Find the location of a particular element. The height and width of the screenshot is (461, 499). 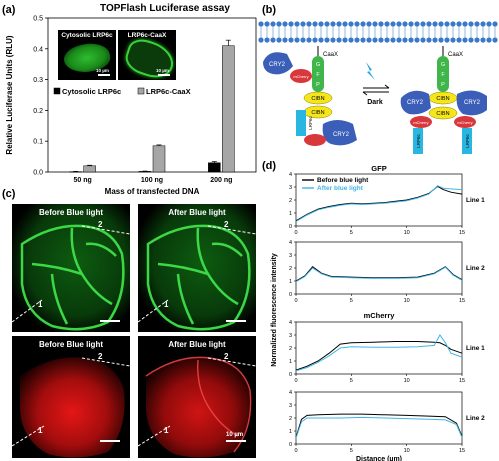

left-gfp-letter-p: P is located at coordinates (318, 85).